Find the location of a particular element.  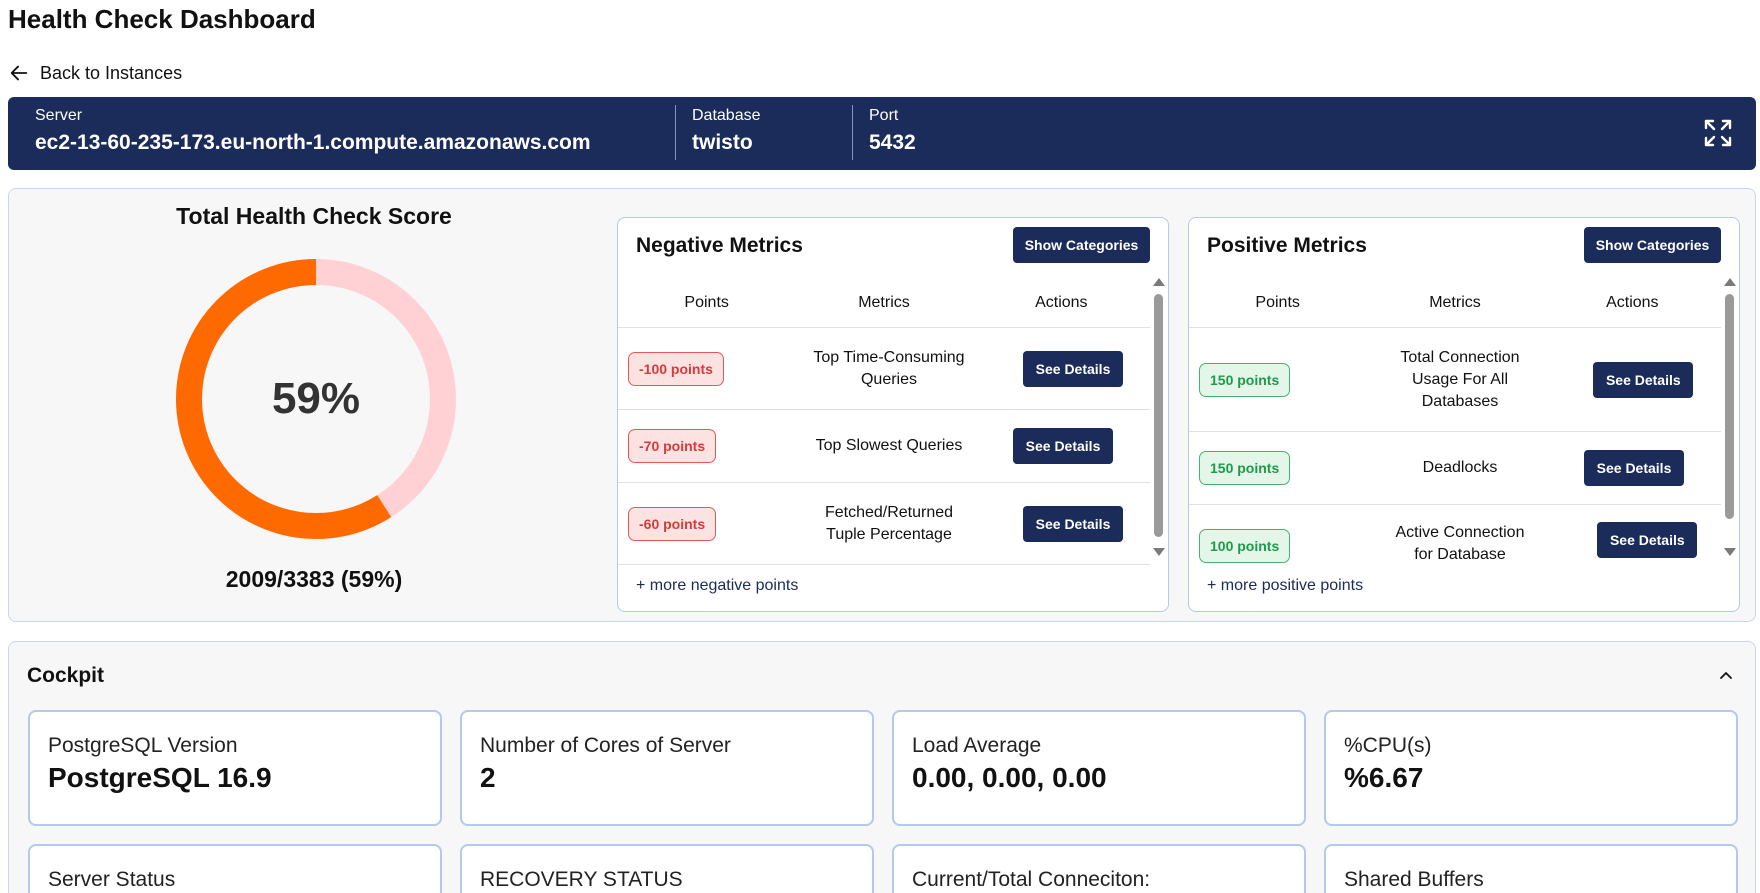

chevron-up-icon is located at coordinates (1726, 675).